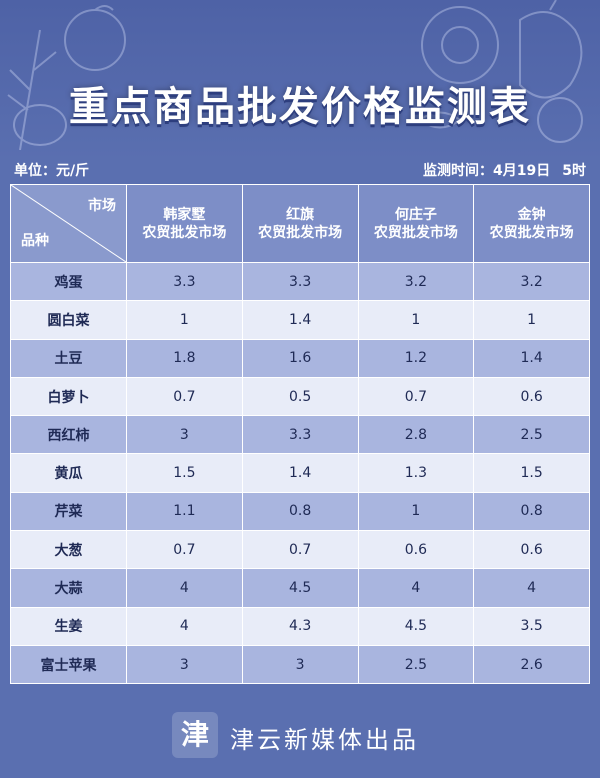 This screenshot has height=778, width=600. I want to click on table-row: 西红柿 3 3.3 2.8 2.5, so click(300, 435).